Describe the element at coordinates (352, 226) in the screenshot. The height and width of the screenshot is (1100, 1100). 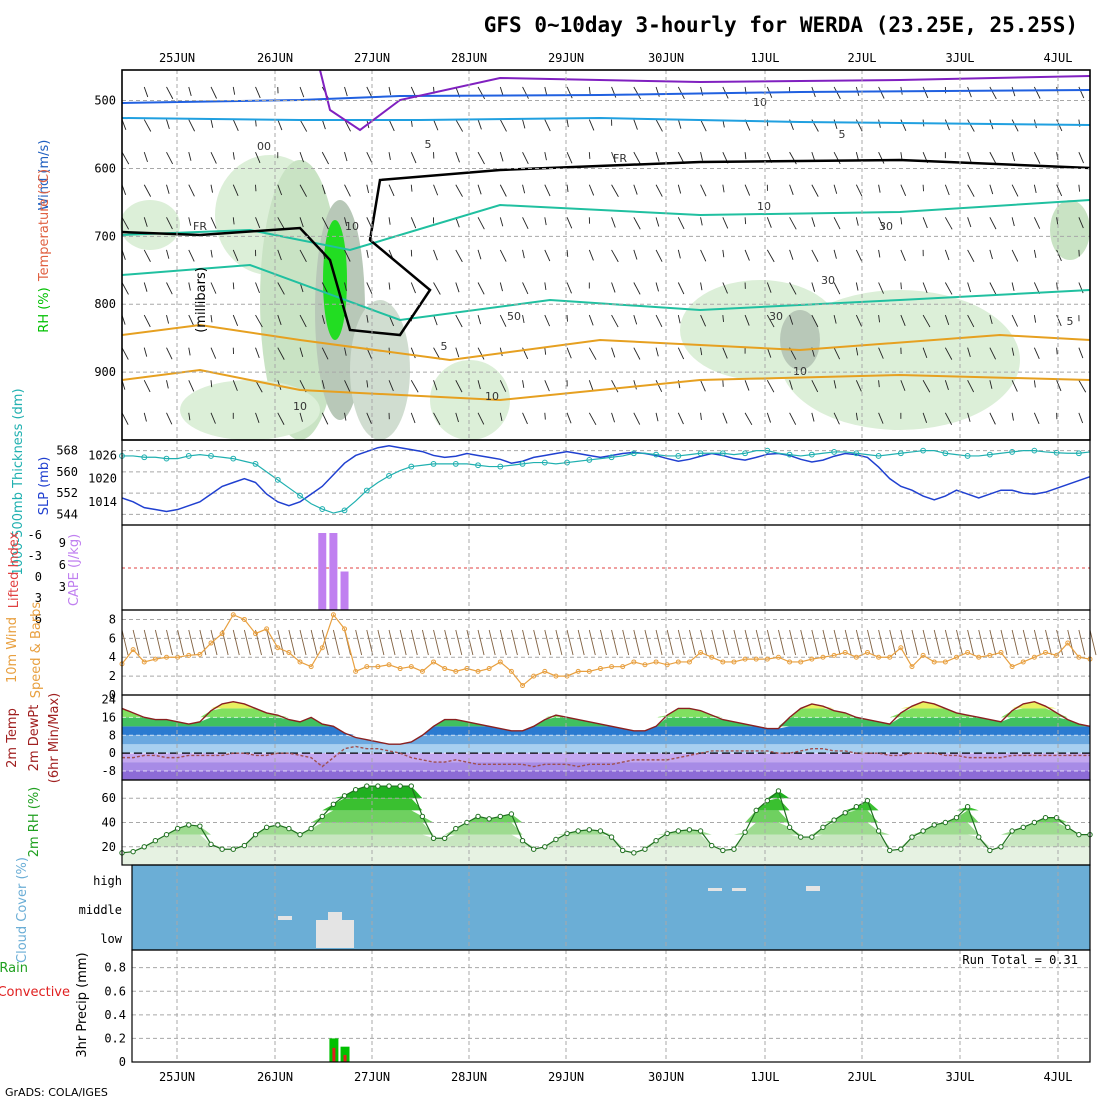
I see `contour-label: 10` at that location.